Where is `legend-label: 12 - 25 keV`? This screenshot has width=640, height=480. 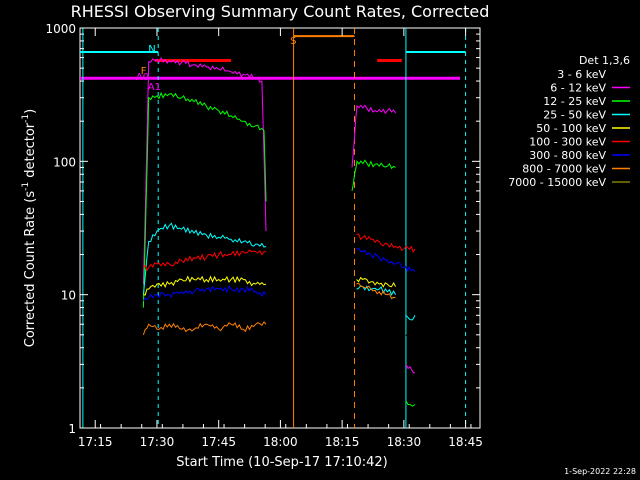
legend-label: 12 - 25 keV is located at coordinates (574, 101).